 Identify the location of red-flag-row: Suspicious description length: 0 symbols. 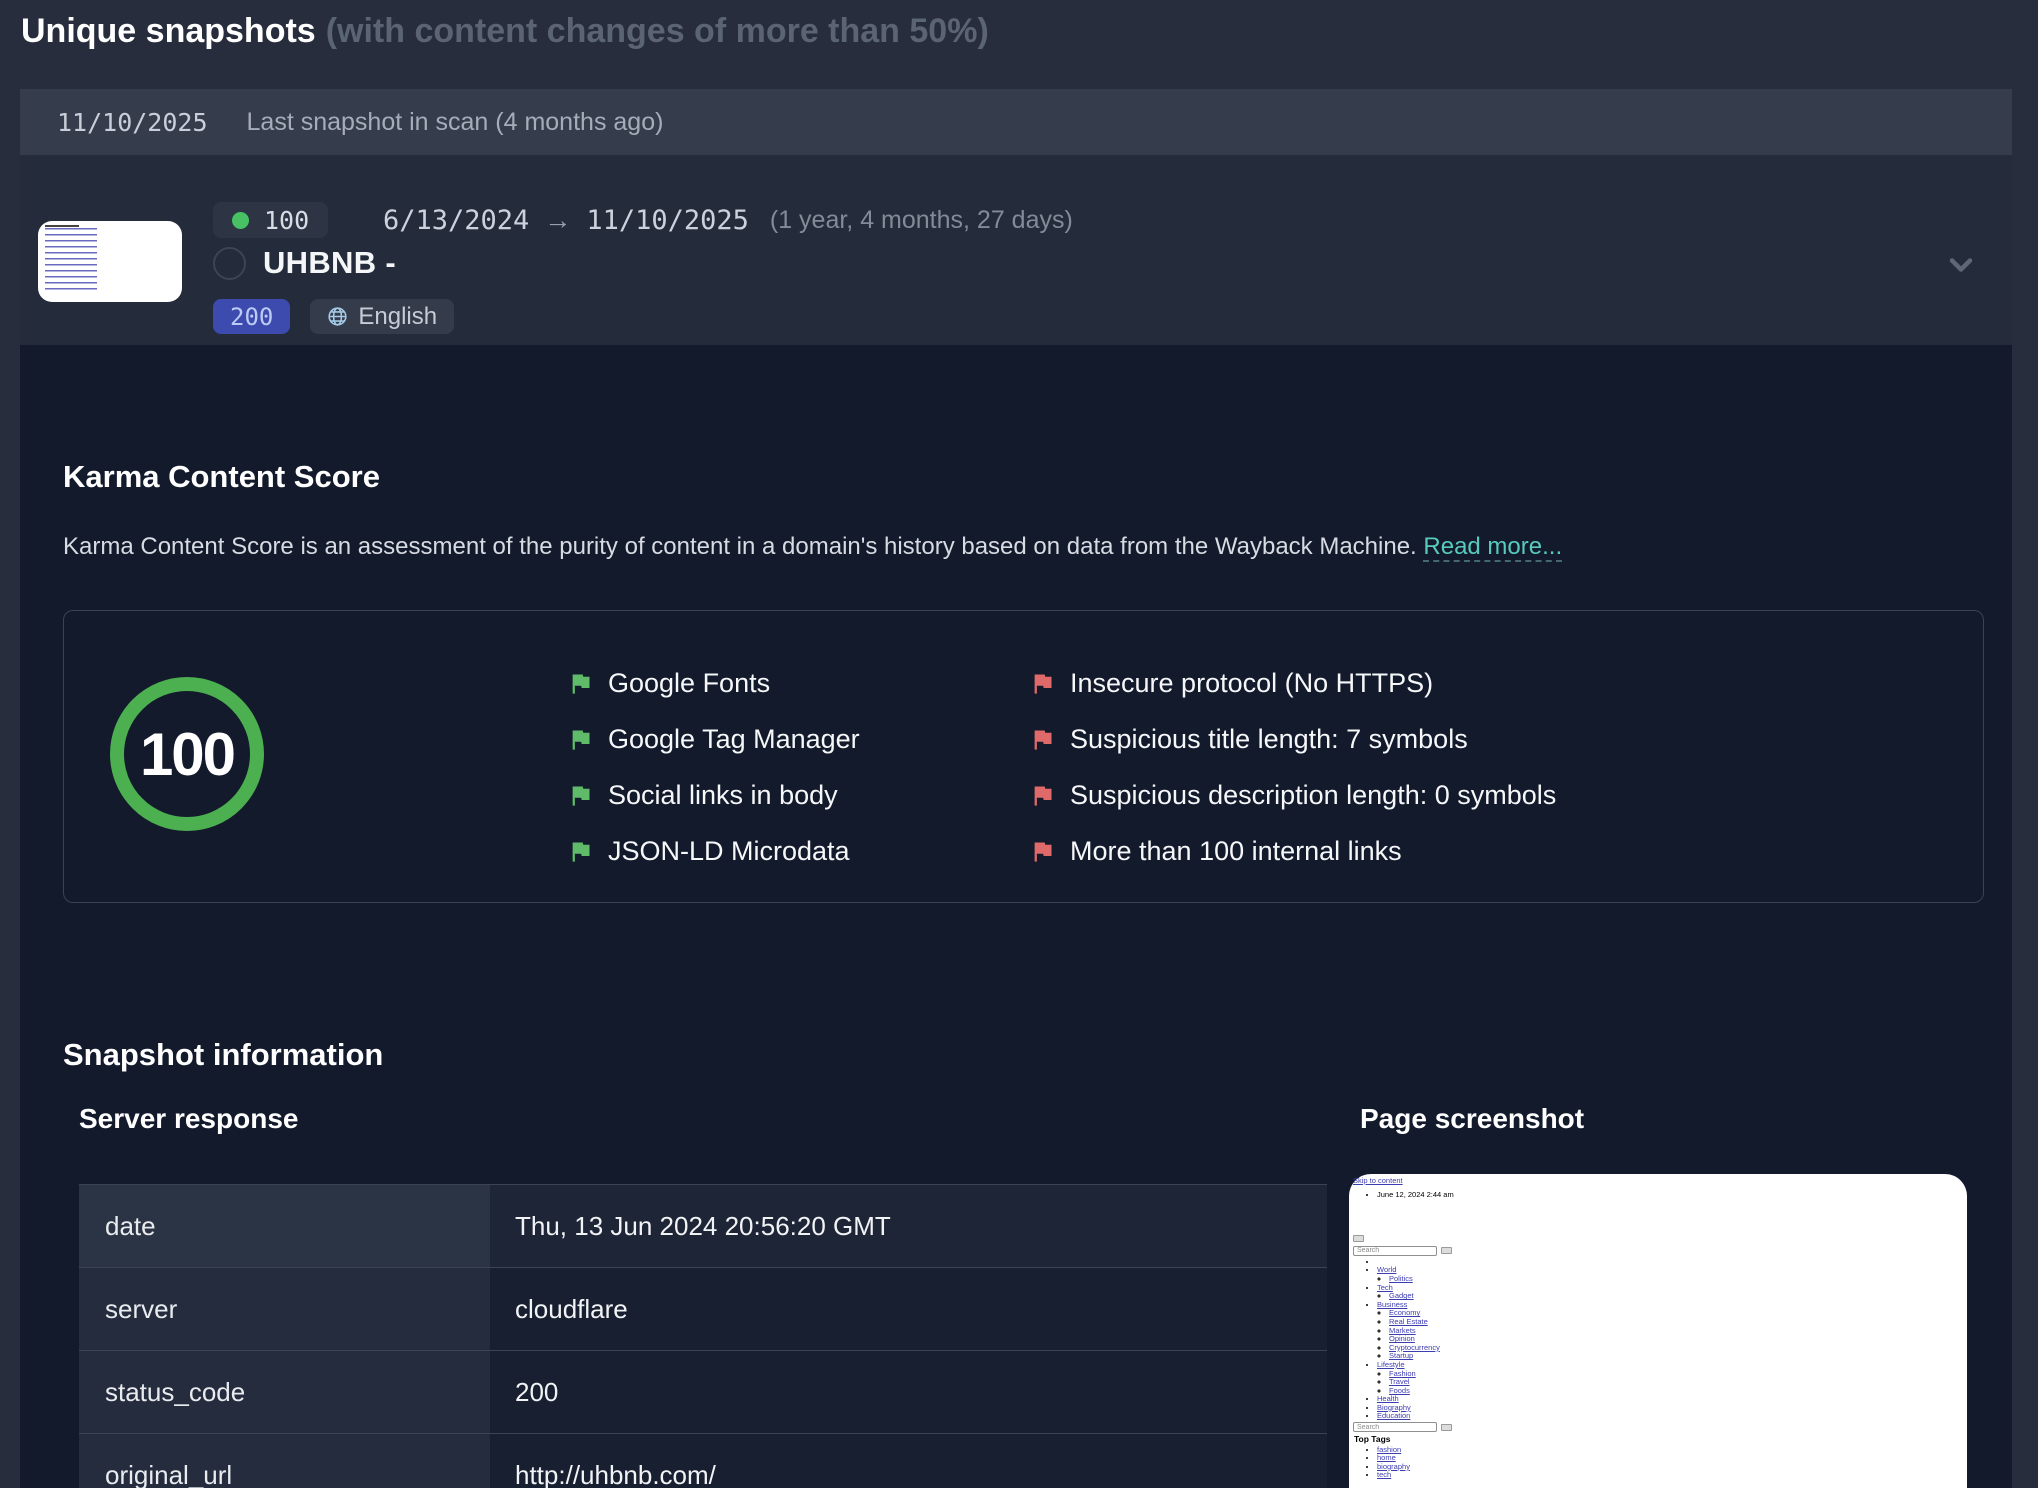
(1292, 795).